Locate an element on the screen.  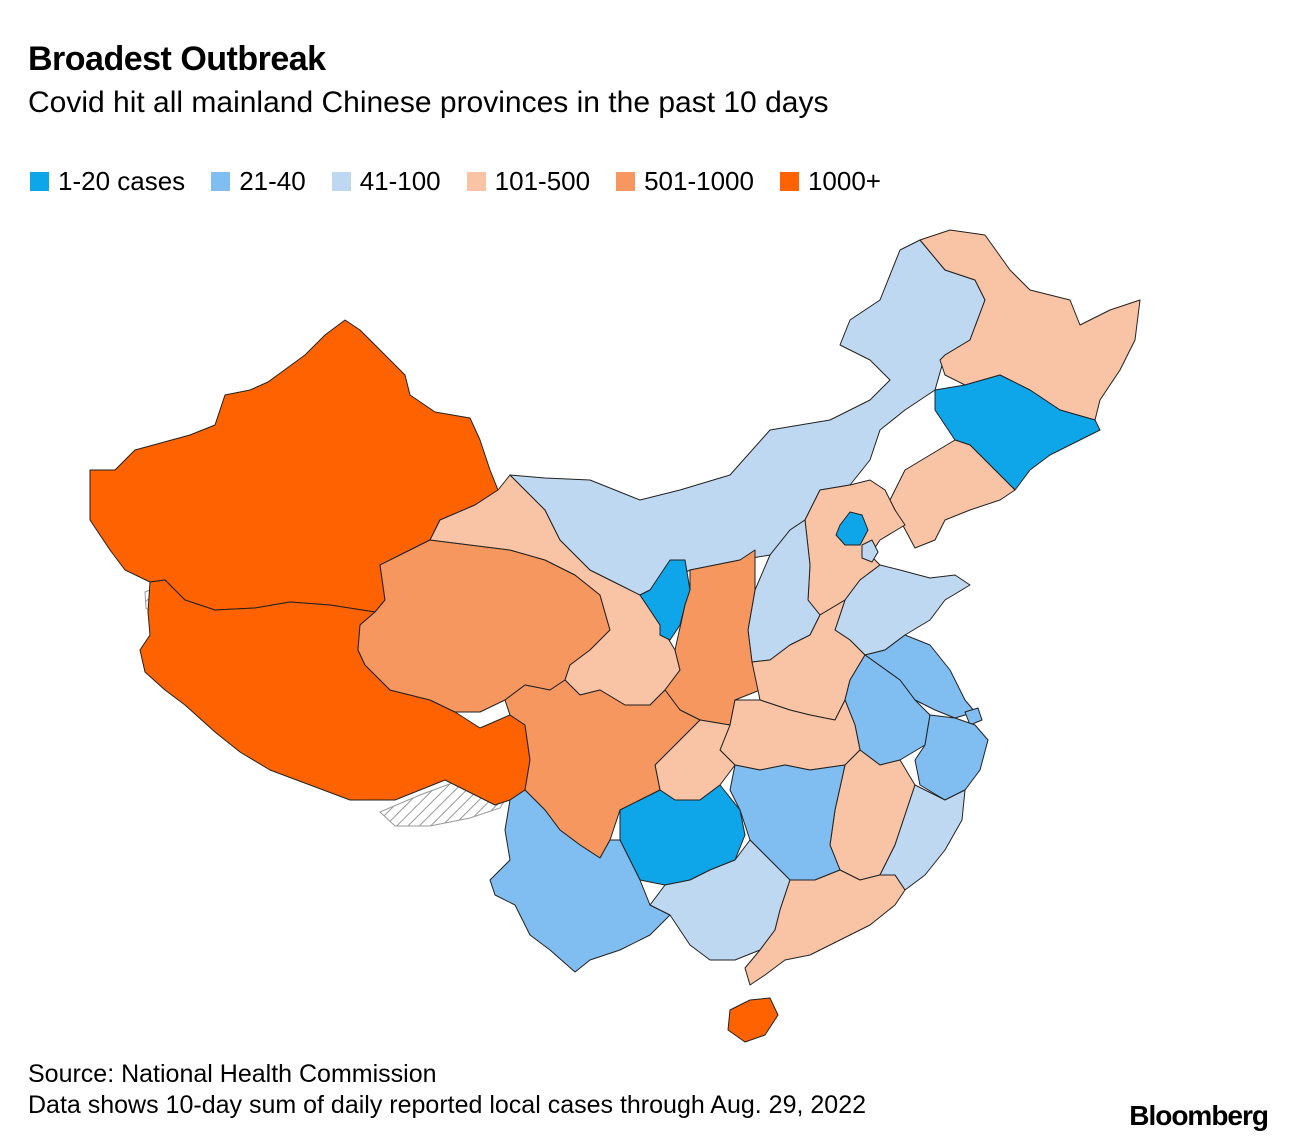
legend-item-41-100: 41-100 is located at coordinates (386, 181).